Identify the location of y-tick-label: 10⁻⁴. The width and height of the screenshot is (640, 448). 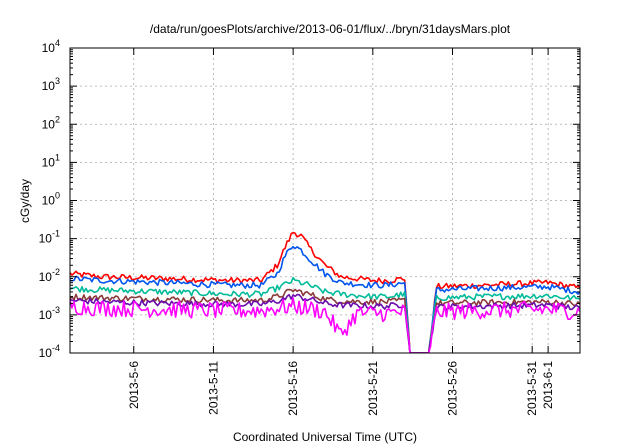
(49, 351).